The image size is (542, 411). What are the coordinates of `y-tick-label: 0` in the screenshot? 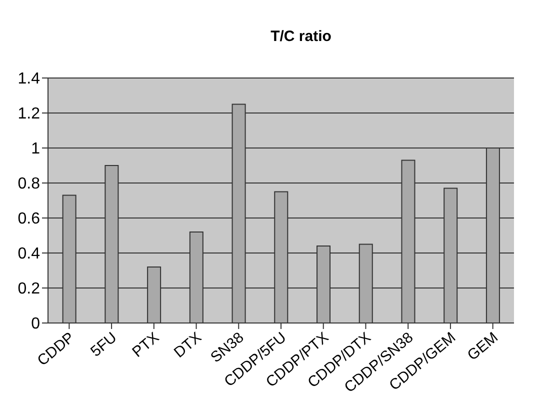 It's located at (35, 324).